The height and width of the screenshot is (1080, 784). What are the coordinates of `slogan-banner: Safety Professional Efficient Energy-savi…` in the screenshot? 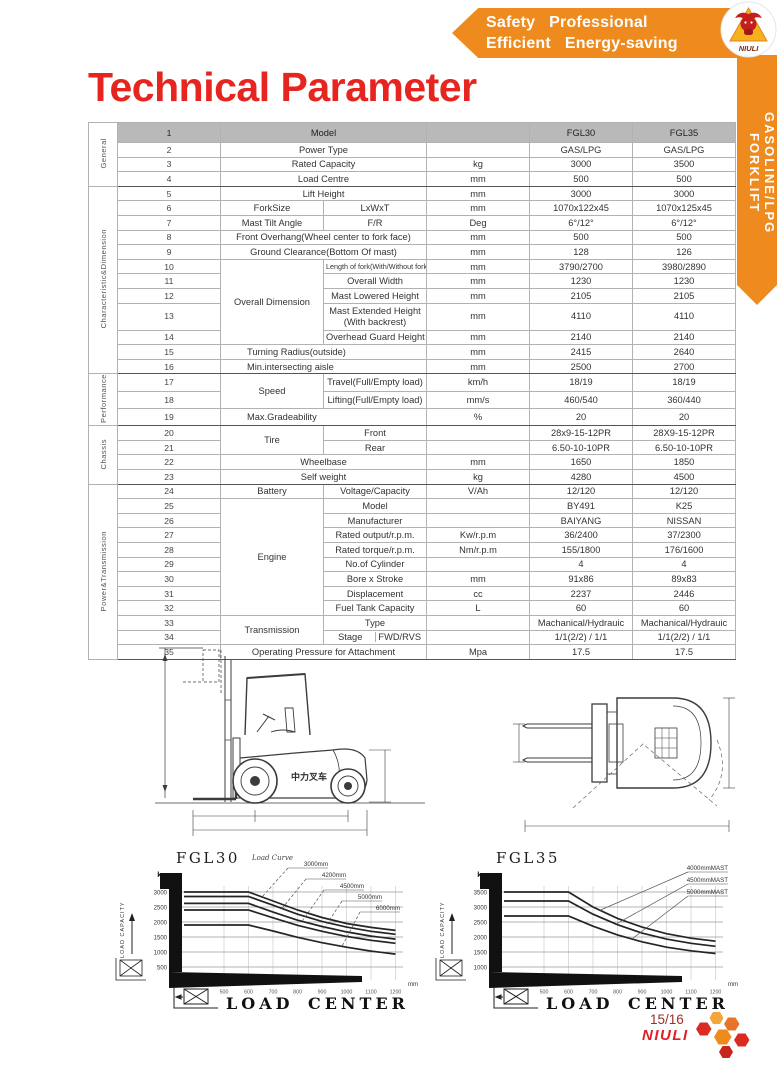 It's located at (598, 33).